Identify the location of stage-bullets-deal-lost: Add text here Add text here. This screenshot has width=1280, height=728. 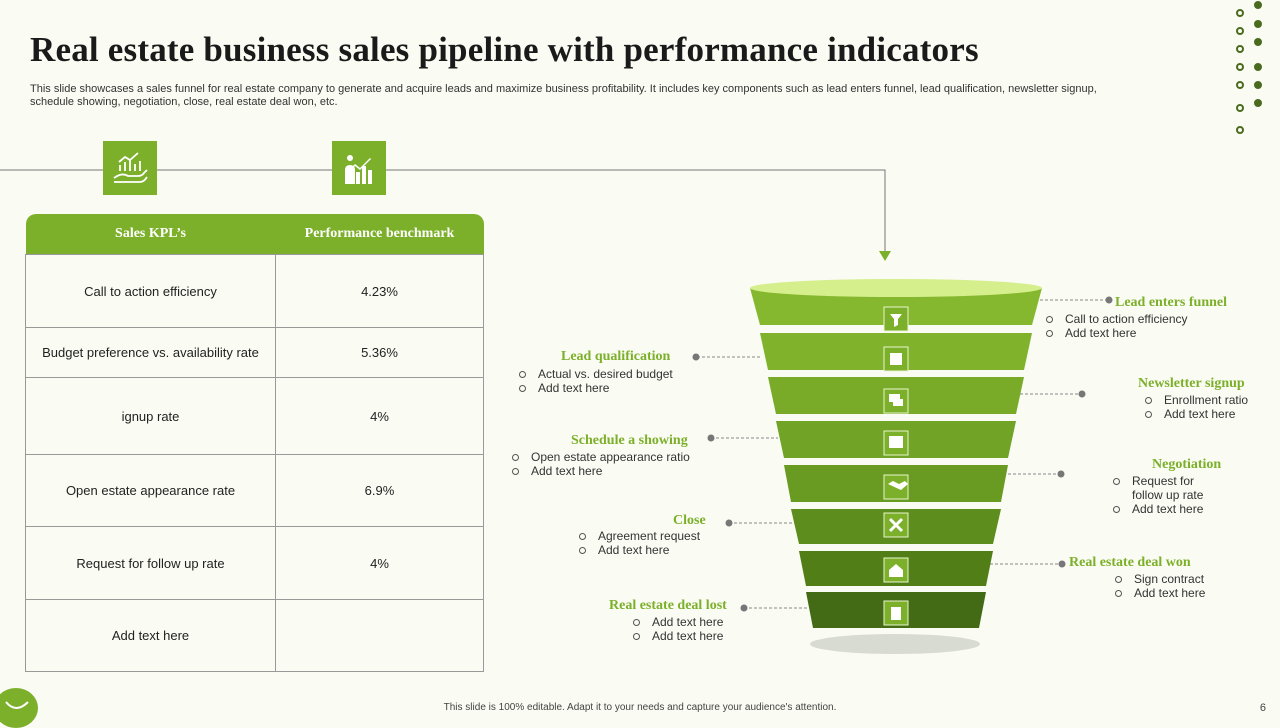
(678, 629).